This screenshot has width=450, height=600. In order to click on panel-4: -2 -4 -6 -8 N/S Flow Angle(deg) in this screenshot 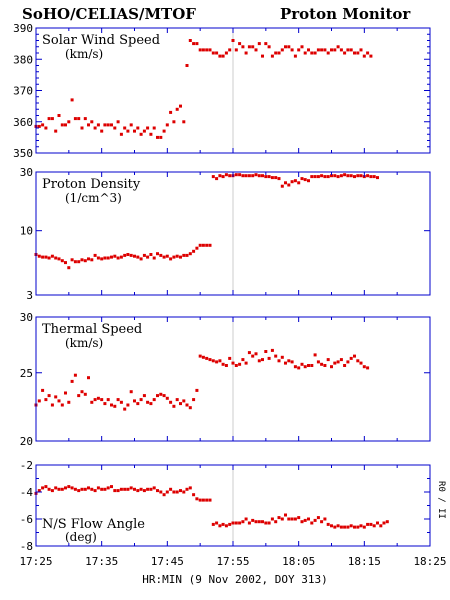, I will do `click(225, 506)`.